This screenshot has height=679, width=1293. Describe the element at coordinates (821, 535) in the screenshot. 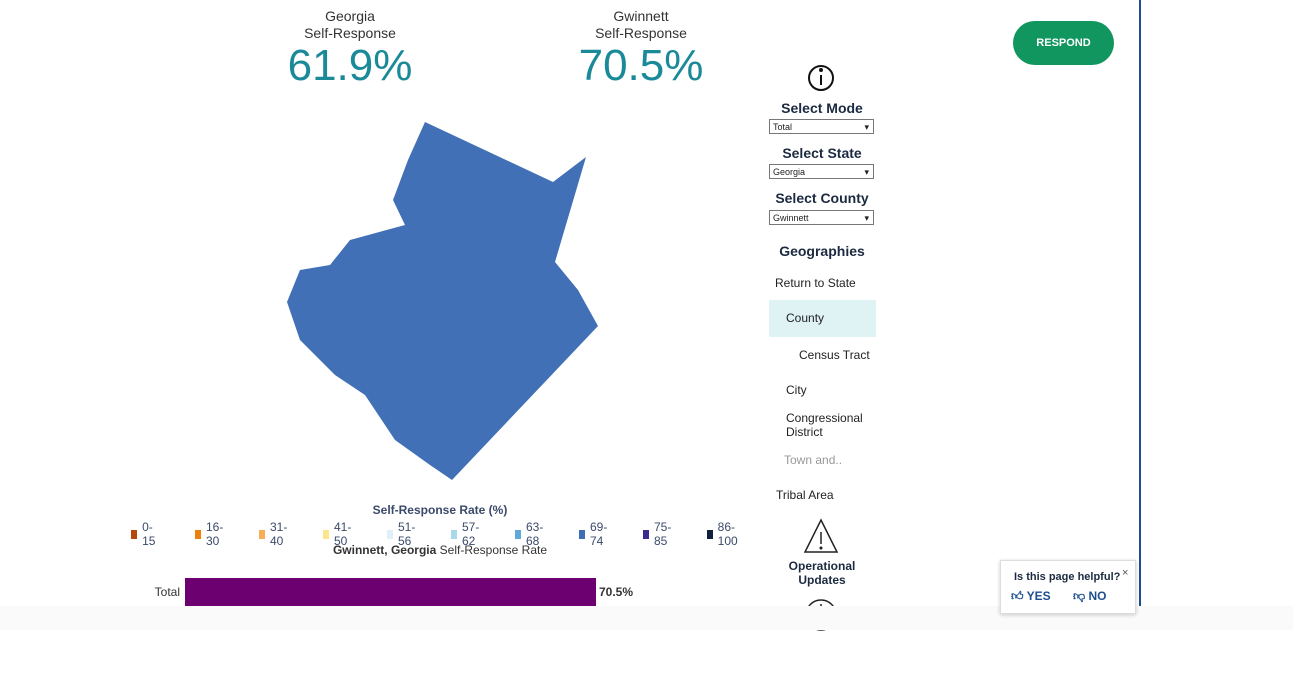

I see `warning-icon` at that location.